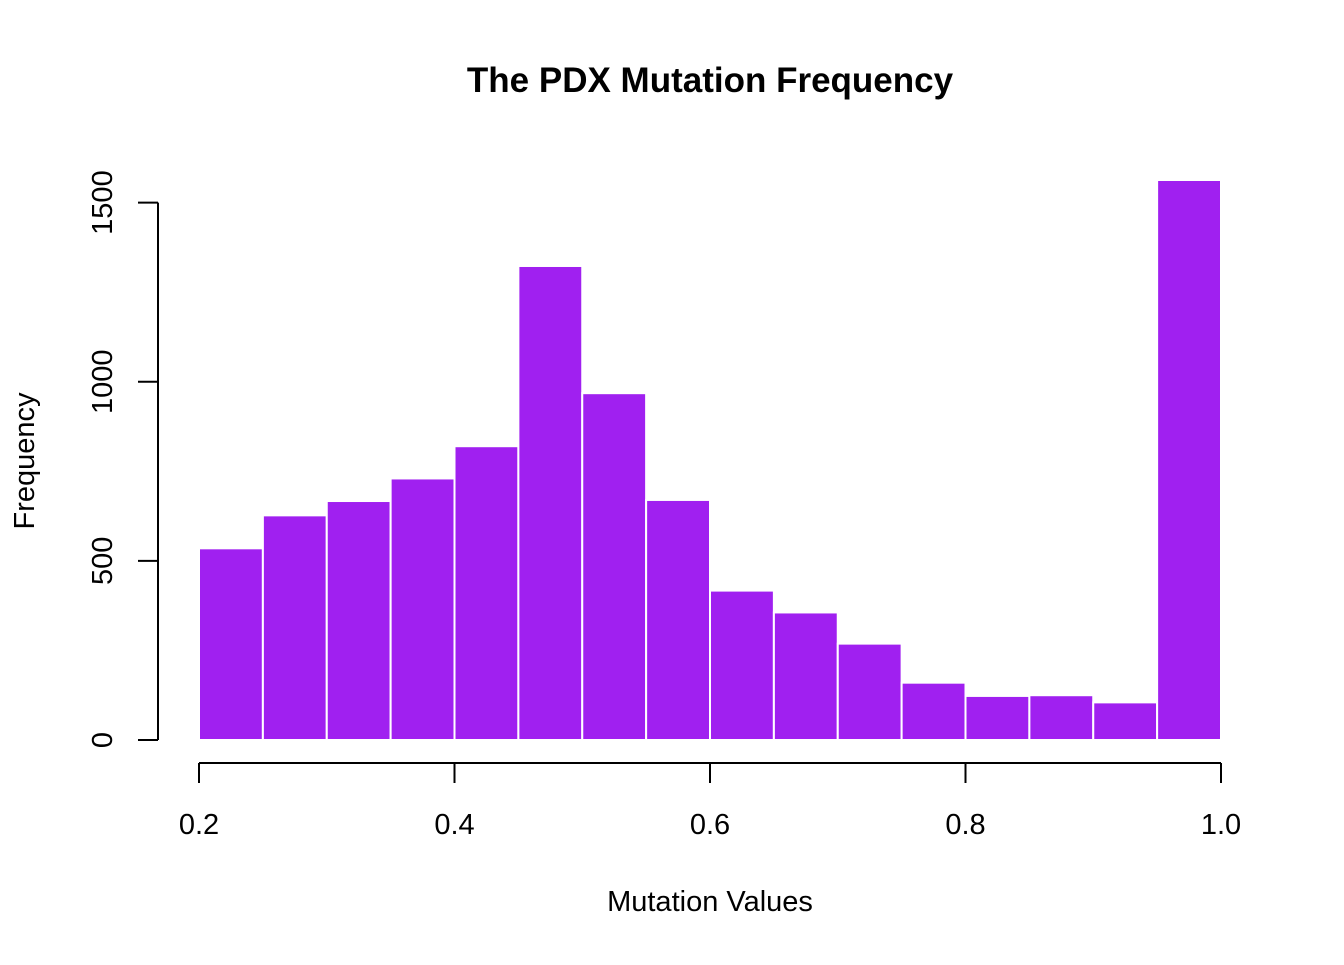  I want to click on y-axis-label: Frequency, so click(25, 461).